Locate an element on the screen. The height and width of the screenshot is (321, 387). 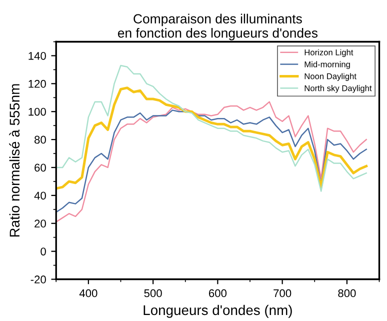
y-tick-label: 120 is located at coordinates (37, 84).